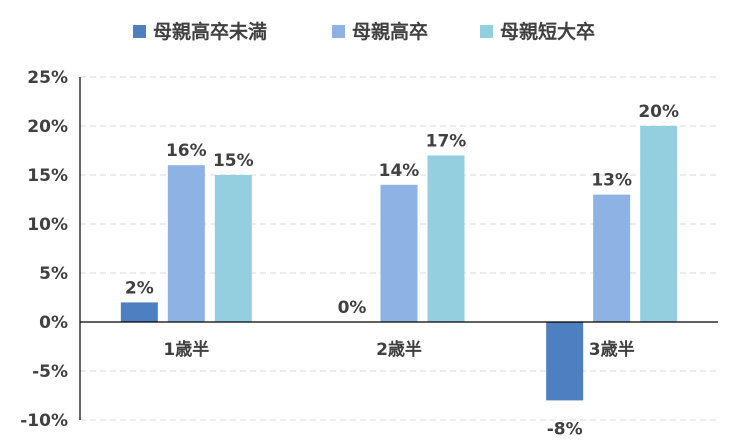 The image size is (749, 443). I want to click on data-label: 16%, so click(186, 151).